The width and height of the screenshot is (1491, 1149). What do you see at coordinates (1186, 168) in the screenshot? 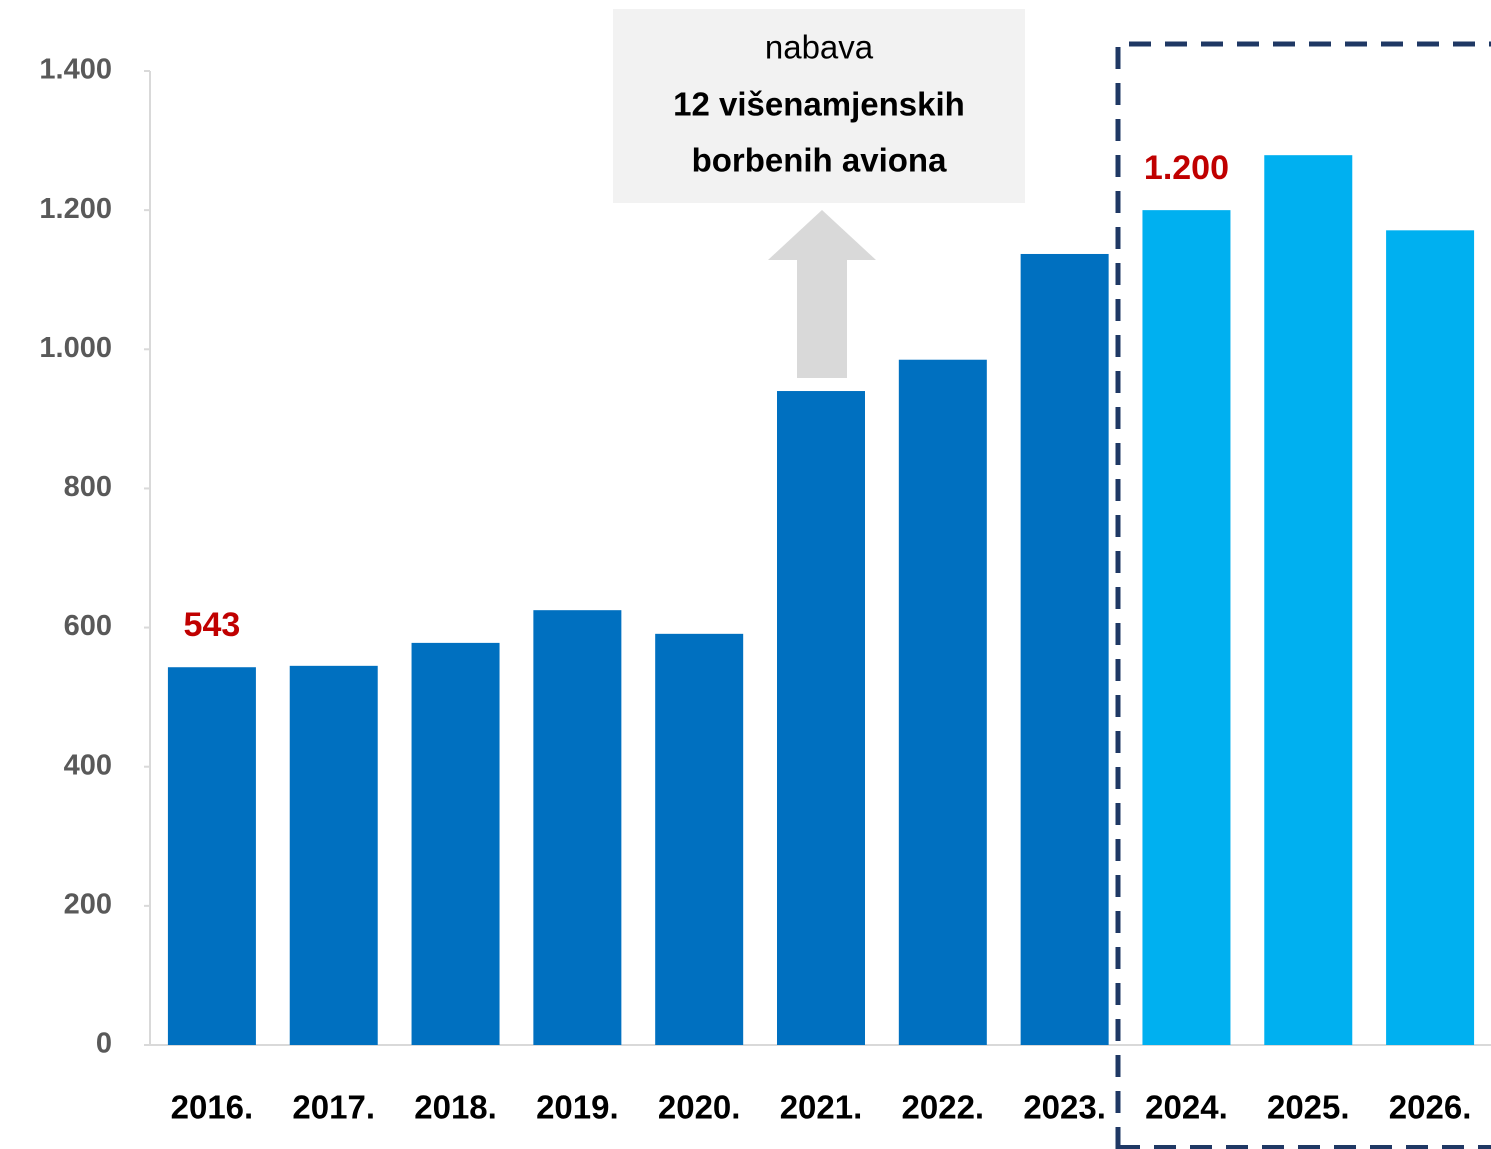
I see `data-label: 1.200` at bounding box center [1186, 168].